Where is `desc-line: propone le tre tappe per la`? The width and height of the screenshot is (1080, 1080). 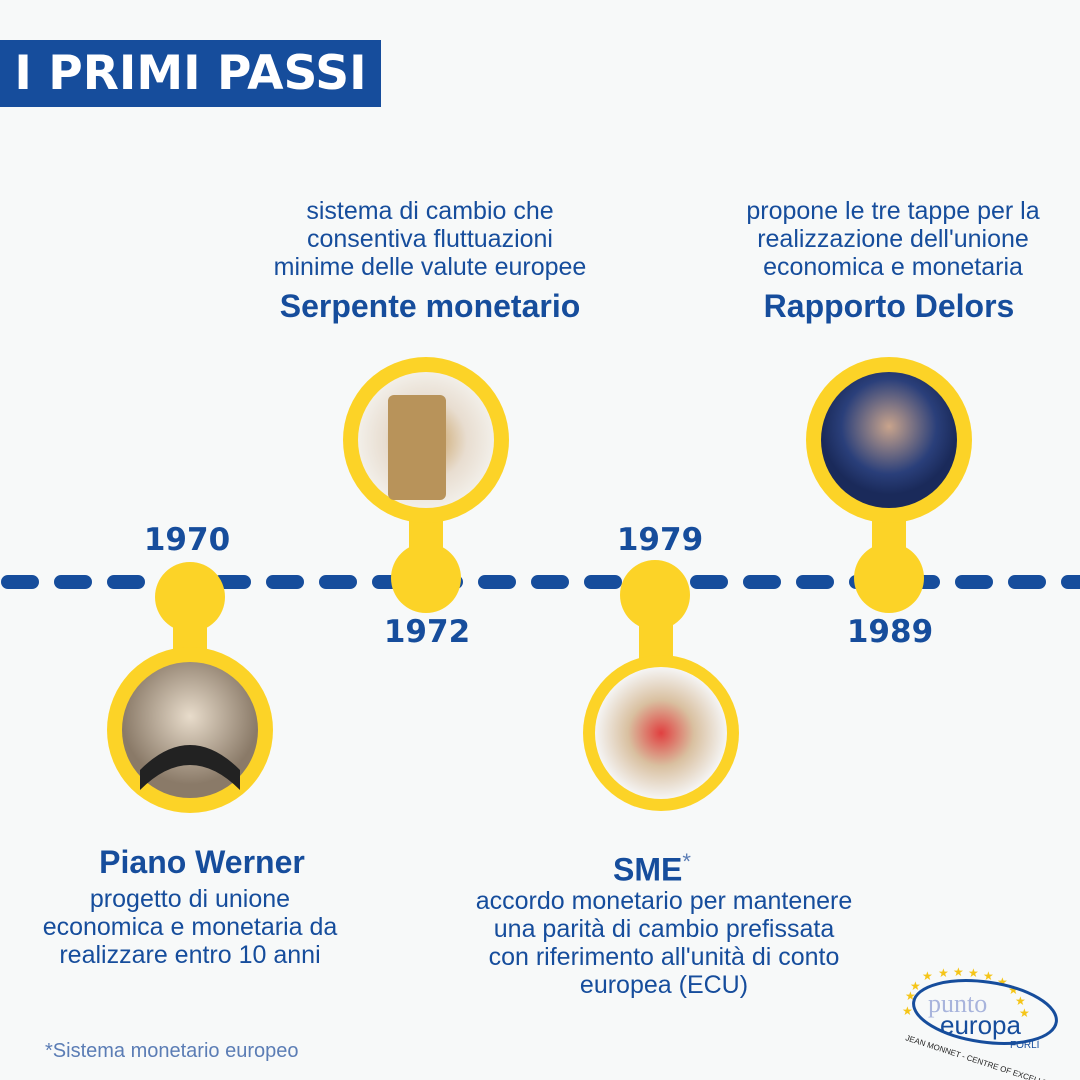
desc-line: propone le tre tappe per la is located at coordinates (893, 211).